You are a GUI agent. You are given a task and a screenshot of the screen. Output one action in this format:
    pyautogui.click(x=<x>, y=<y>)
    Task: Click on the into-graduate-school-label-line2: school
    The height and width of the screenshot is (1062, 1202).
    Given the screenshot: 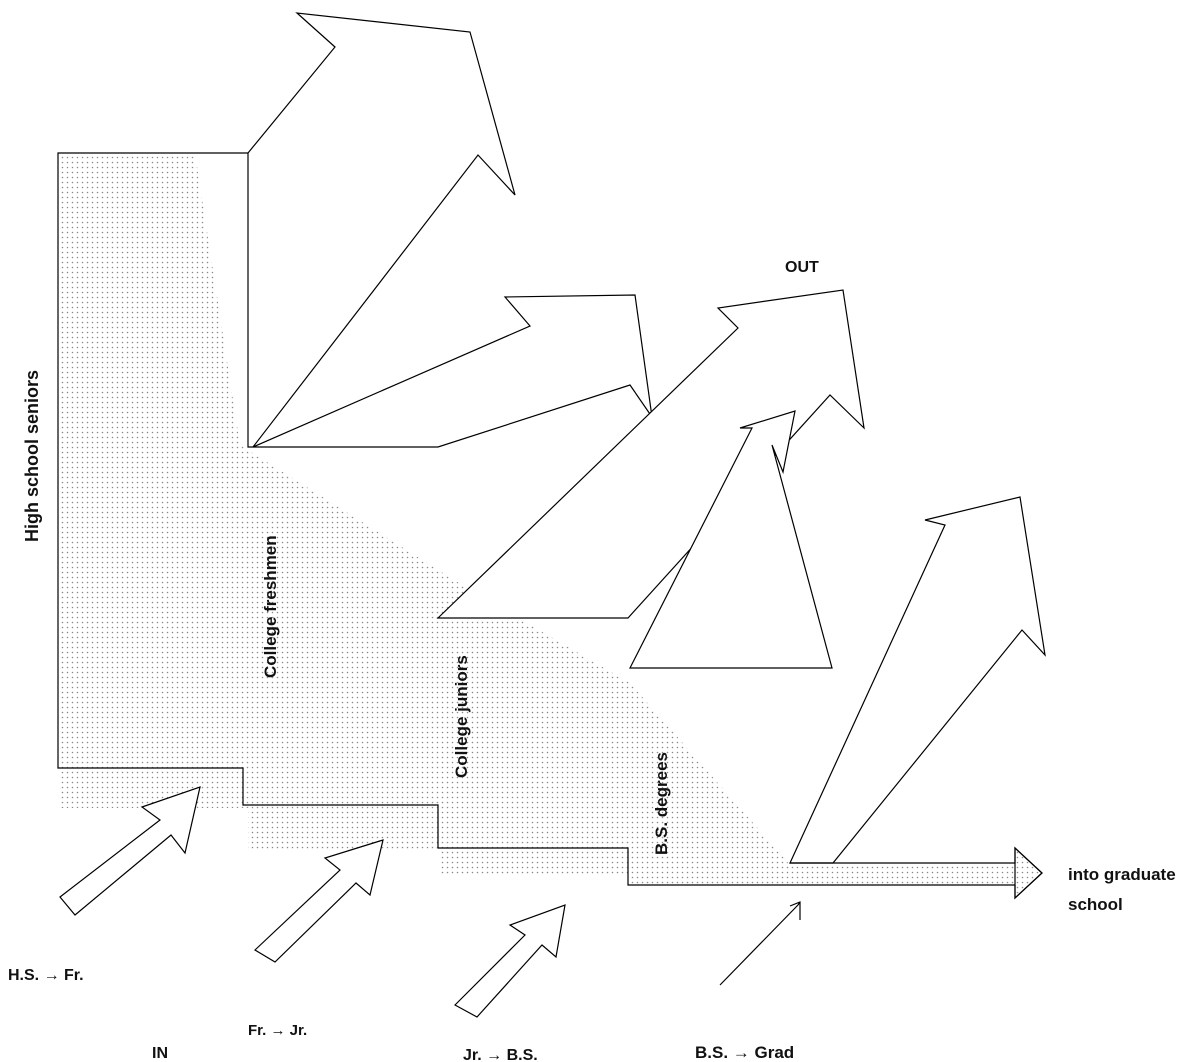 What is the action you would take?
    pyautogui.click(x=1095, y=904)
    